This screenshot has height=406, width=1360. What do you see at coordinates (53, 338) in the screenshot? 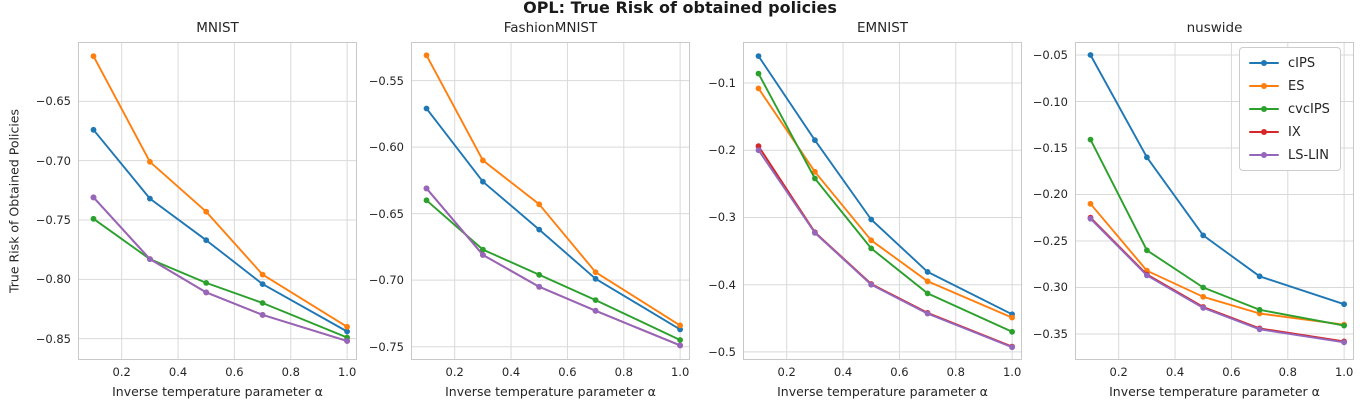
I see `y-tick-label: −0.85` at bounding box center [53, 338].